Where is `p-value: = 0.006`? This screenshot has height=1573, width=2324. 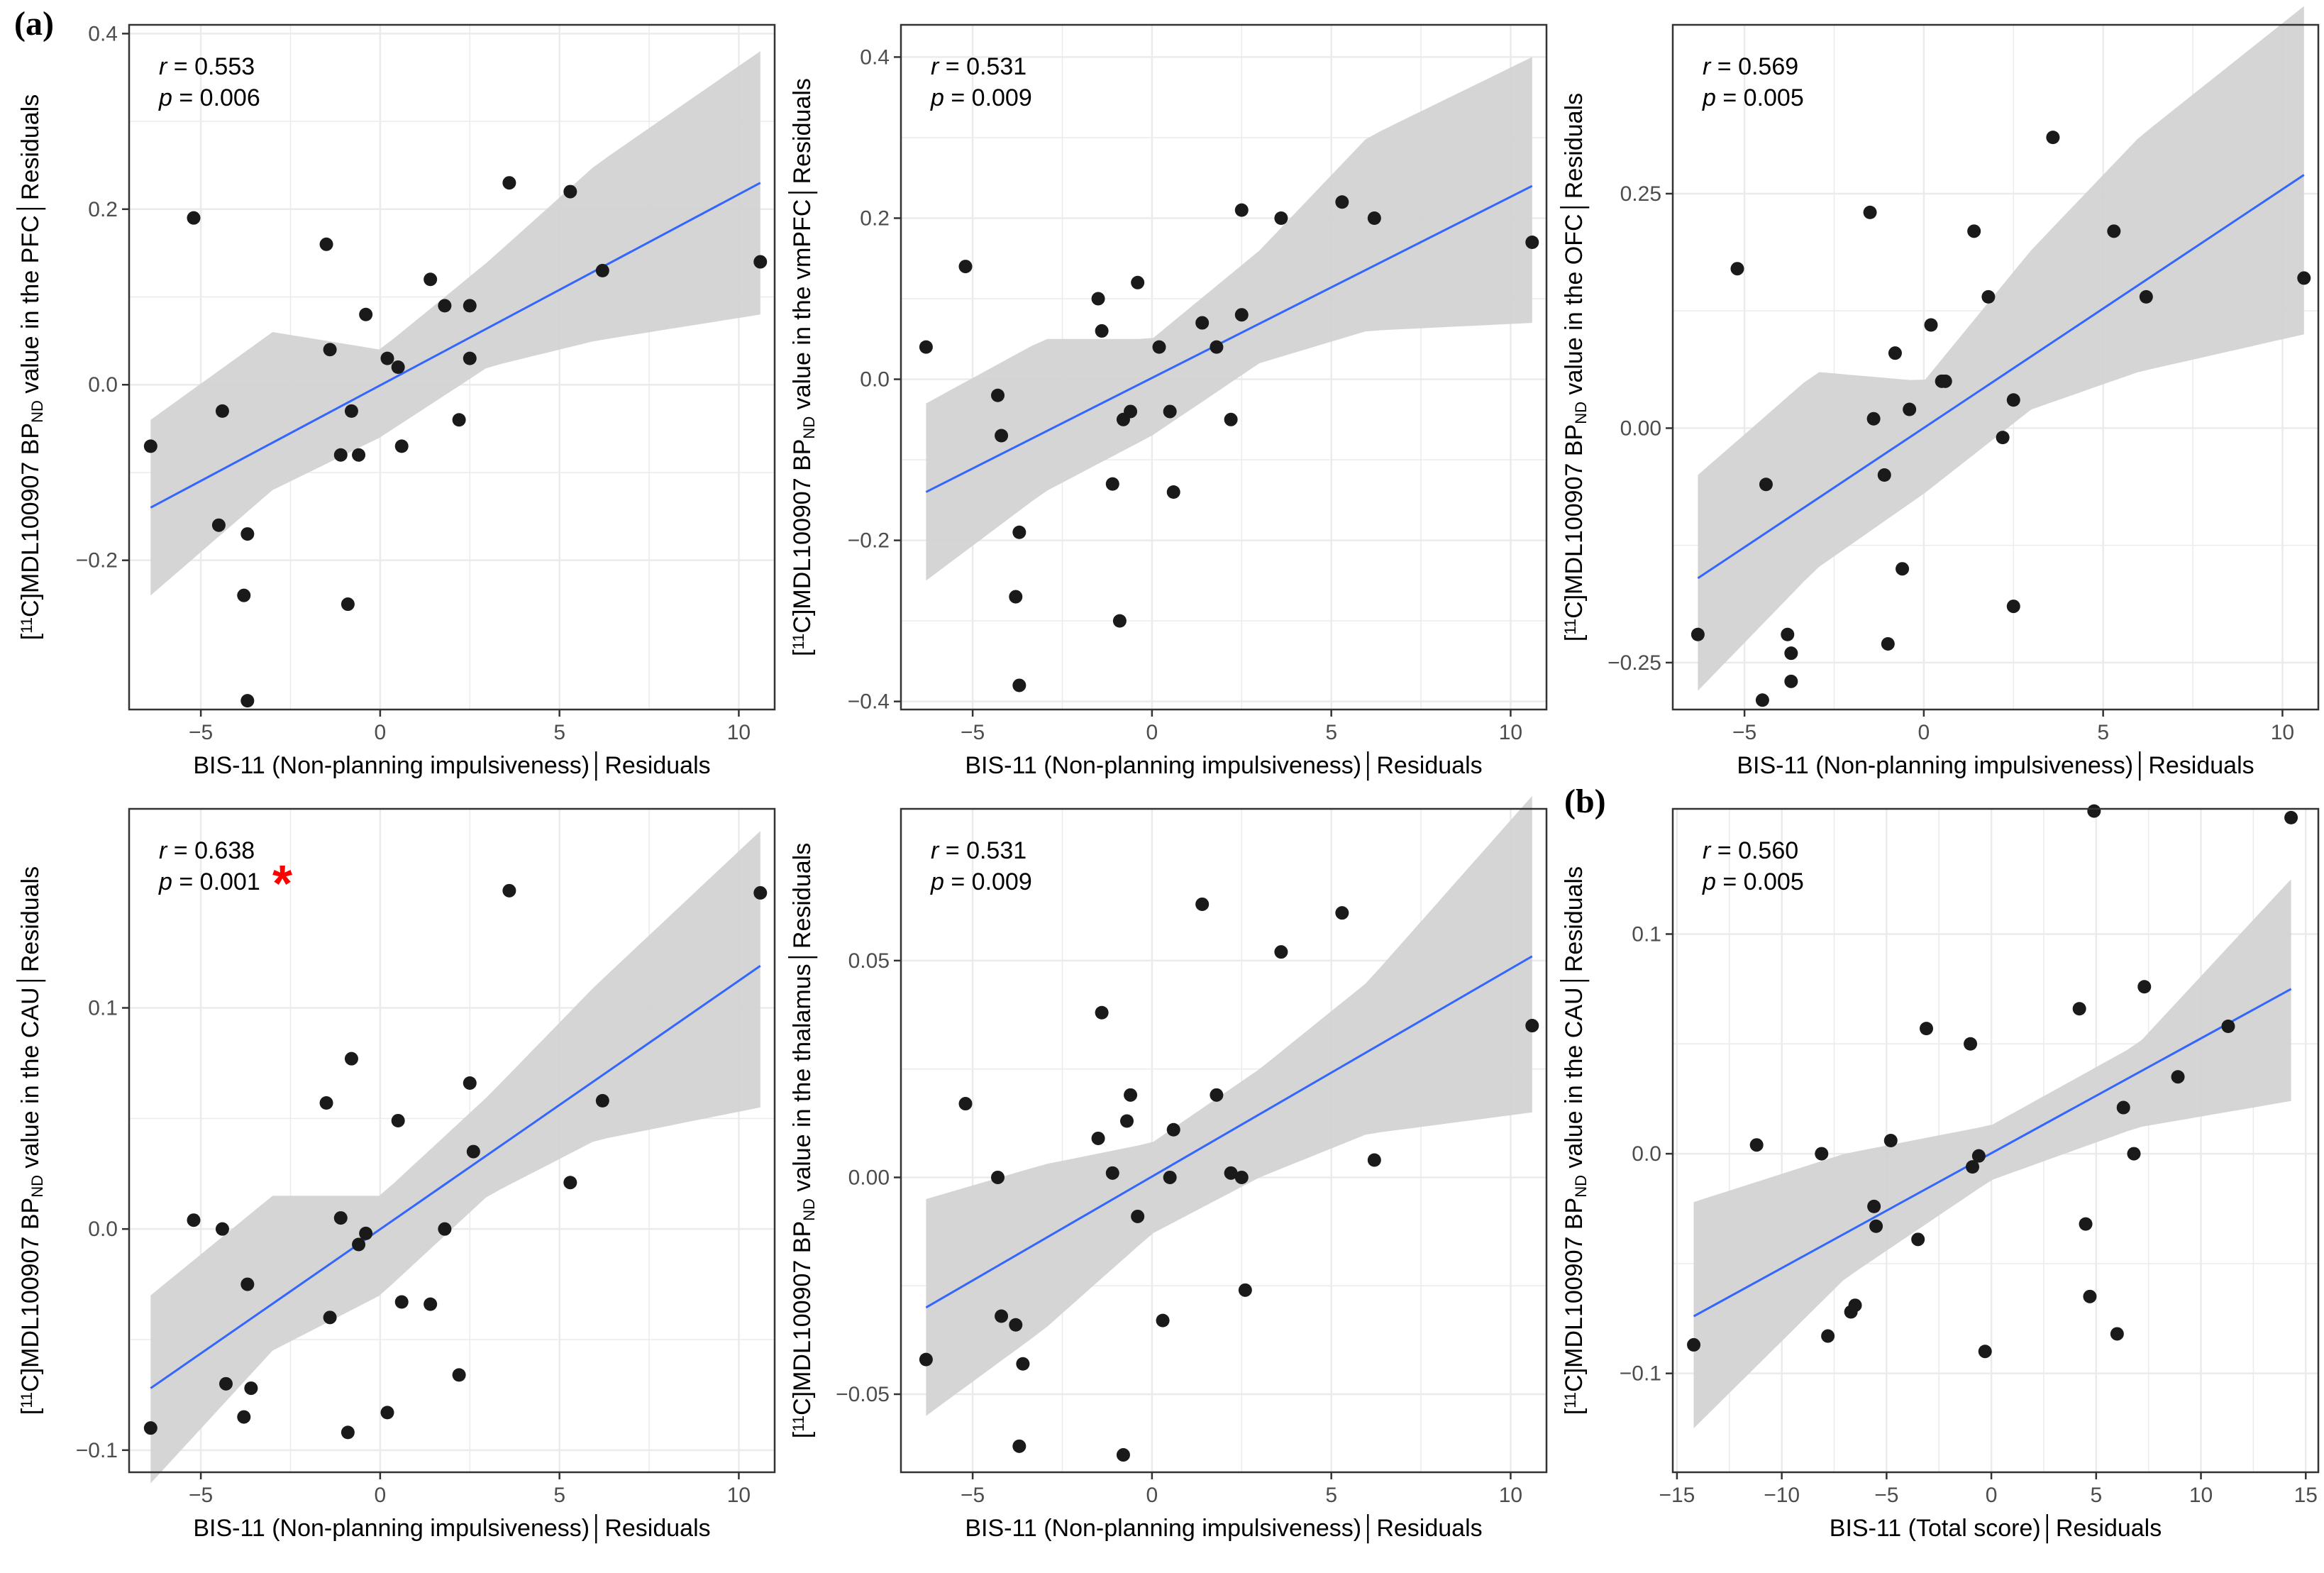 p-value: = 0.006 is located at coordinates (216, 97).